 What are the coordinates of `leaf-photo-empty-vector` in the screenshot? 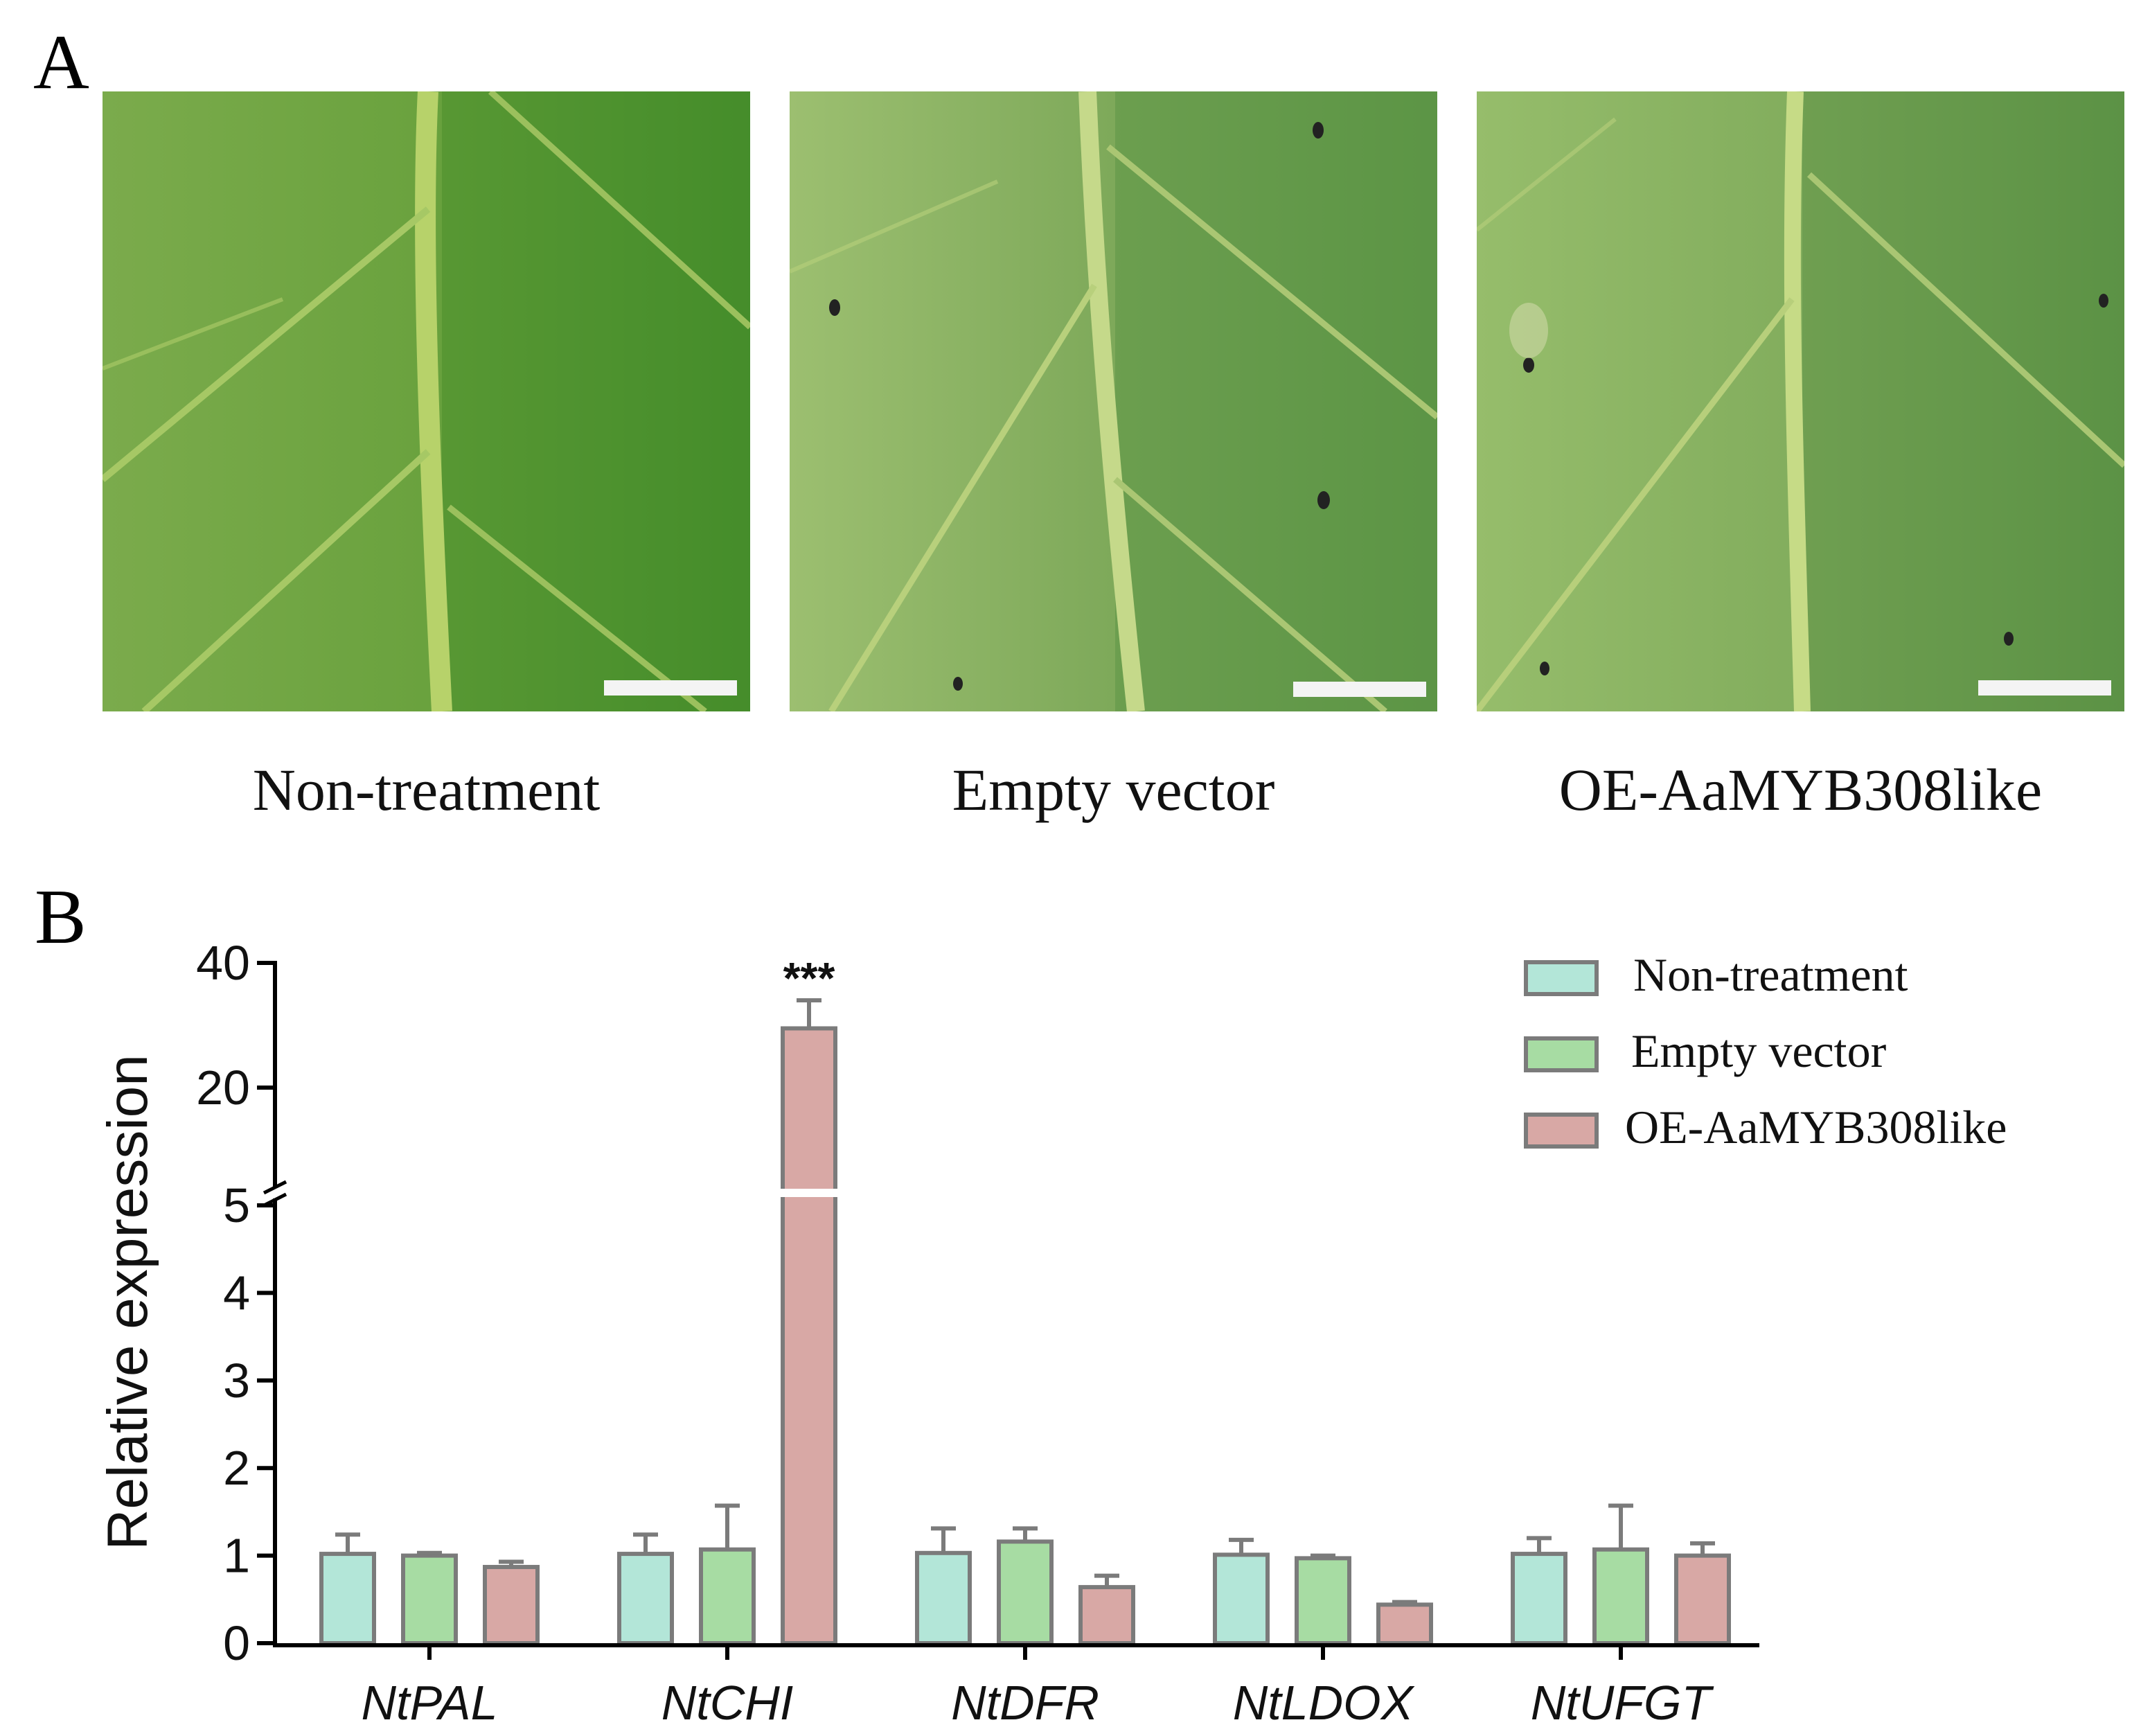 It's located at (1113, 401).